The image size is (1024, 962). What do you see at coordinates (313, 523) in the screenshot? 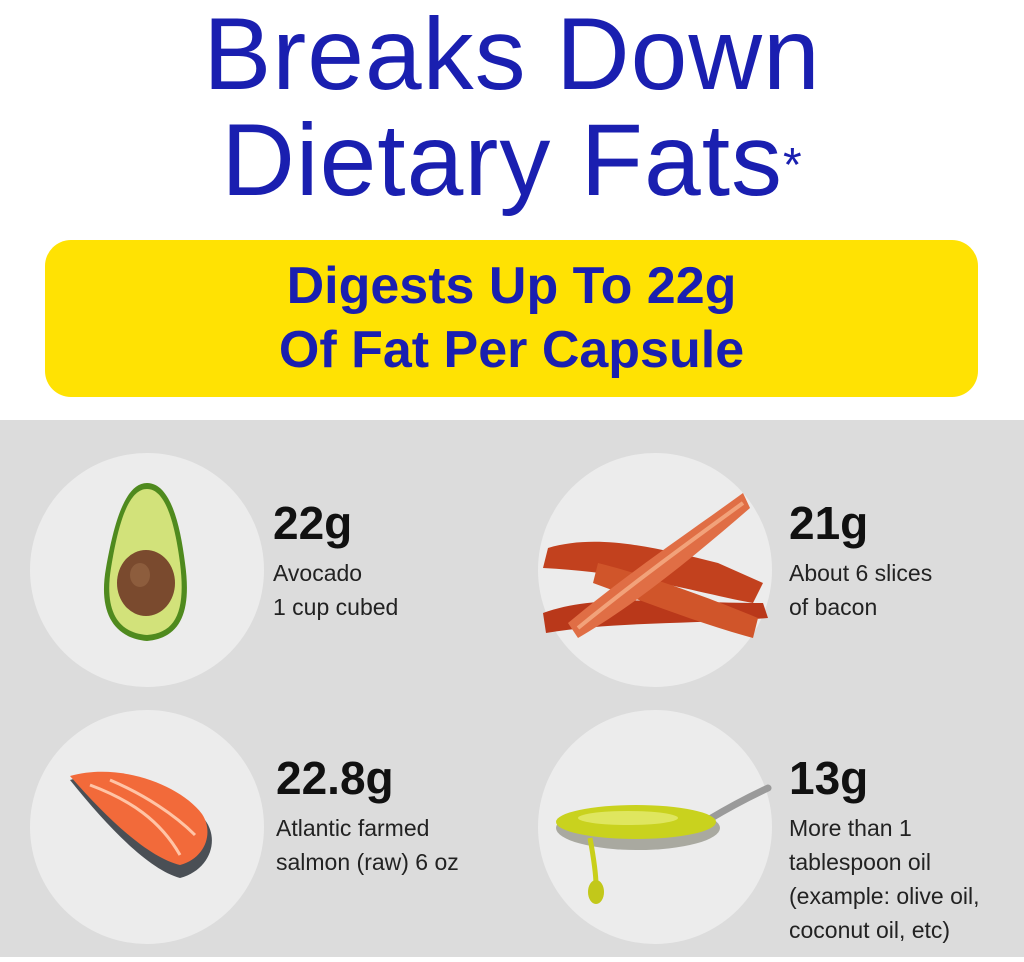
I see `fat-amount: 22g` at bounding box center [313, 523].